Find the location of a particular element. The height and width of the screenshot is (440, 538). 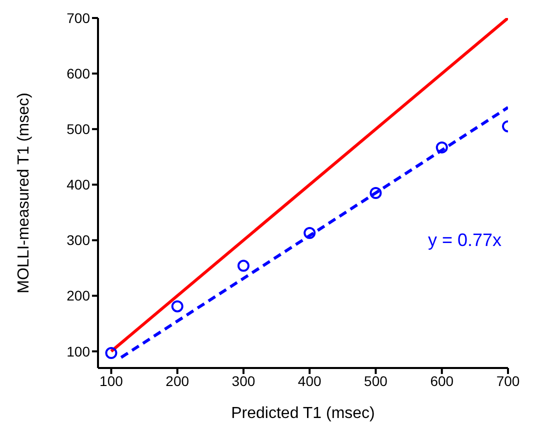

x-tick-label: 100 is located at coordinates (112, 380).